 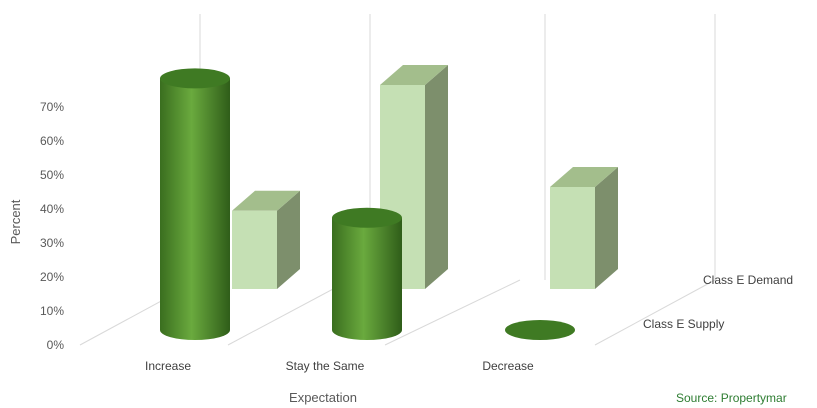 What do you see at coordinates (52, 141) in the screenshot?
I see `y-tick-label: 60%` at bounding box center [52, 141].